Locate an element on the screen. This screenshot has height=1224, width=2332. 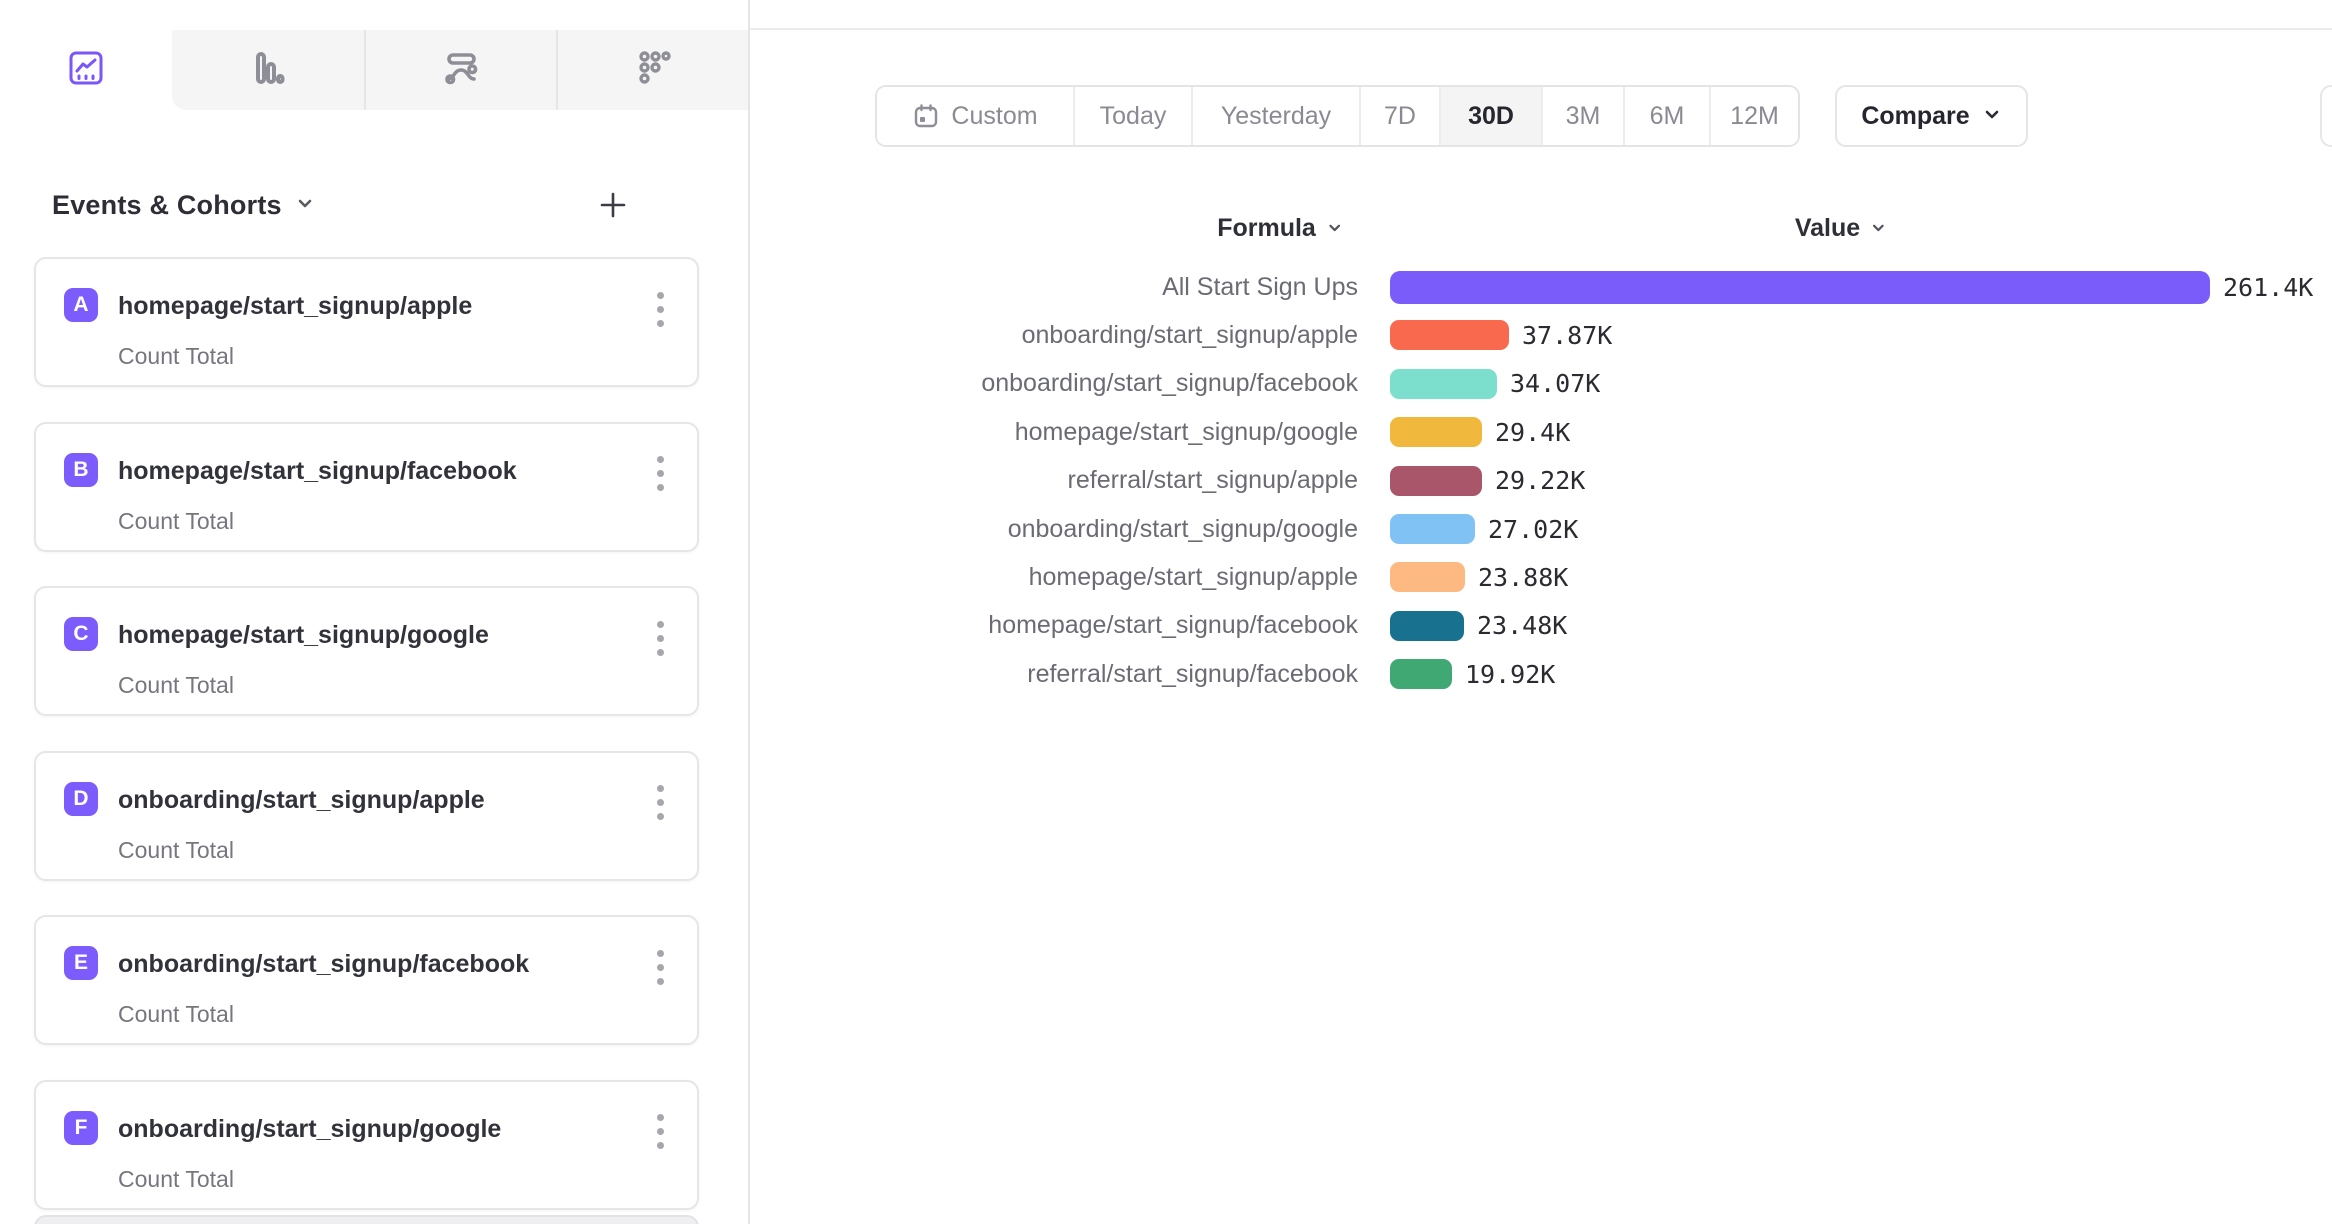
bar-row: homepage/start_signup/facebook 23.48K is located at coordinates (1166, 626).